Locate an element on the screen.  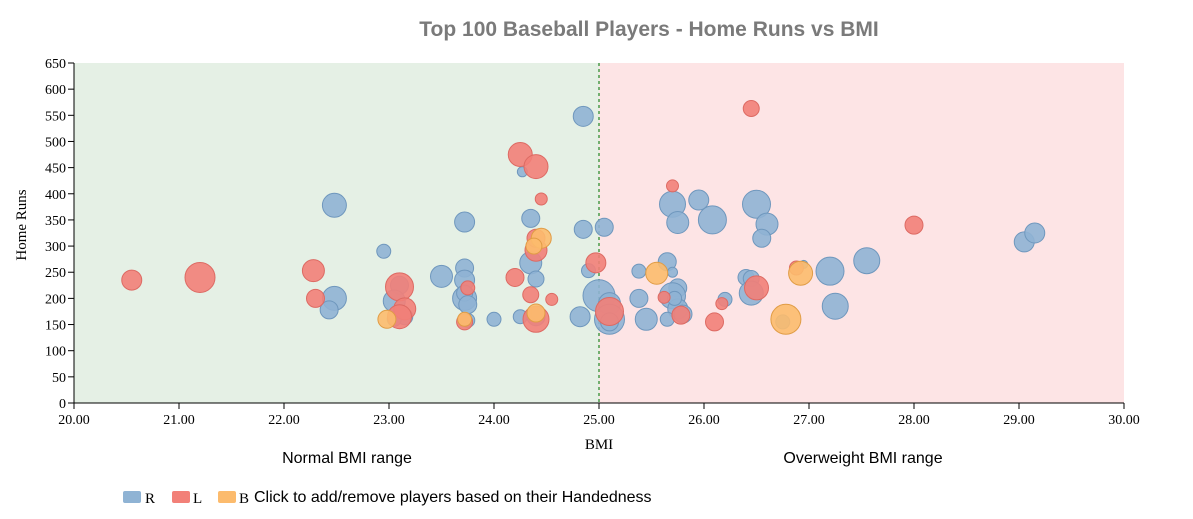
normal-range-label: Normal BMI range is located at coordinates (347, 458).